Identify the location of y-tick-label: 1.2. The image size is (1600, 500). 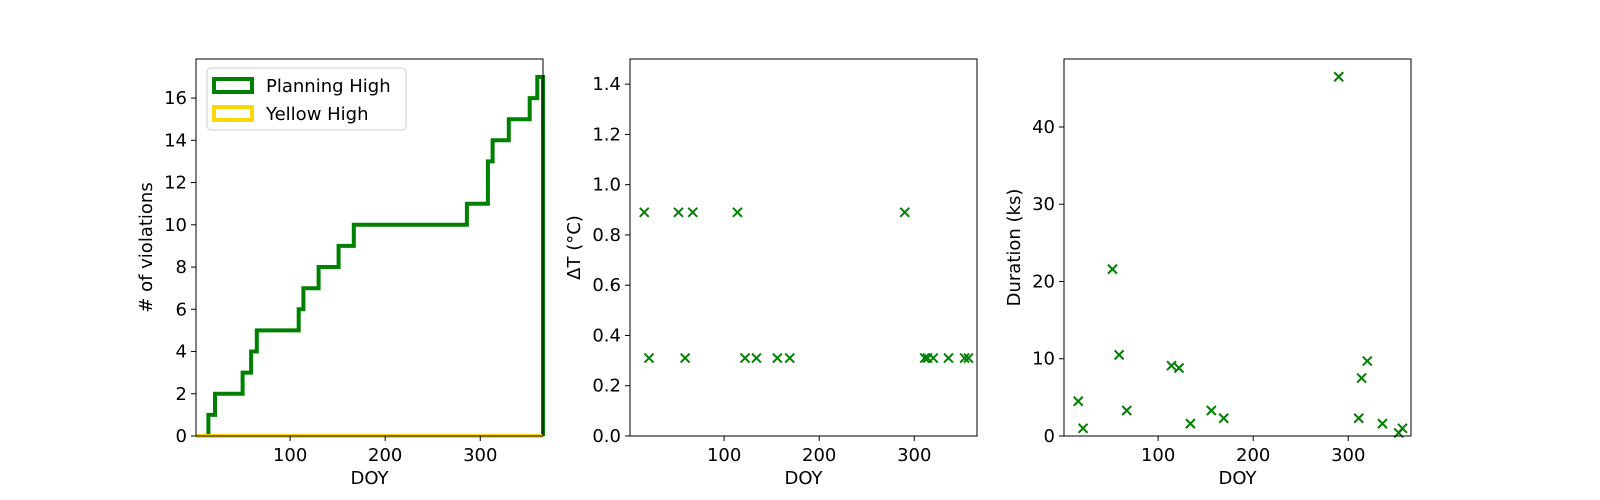
(606, 134).